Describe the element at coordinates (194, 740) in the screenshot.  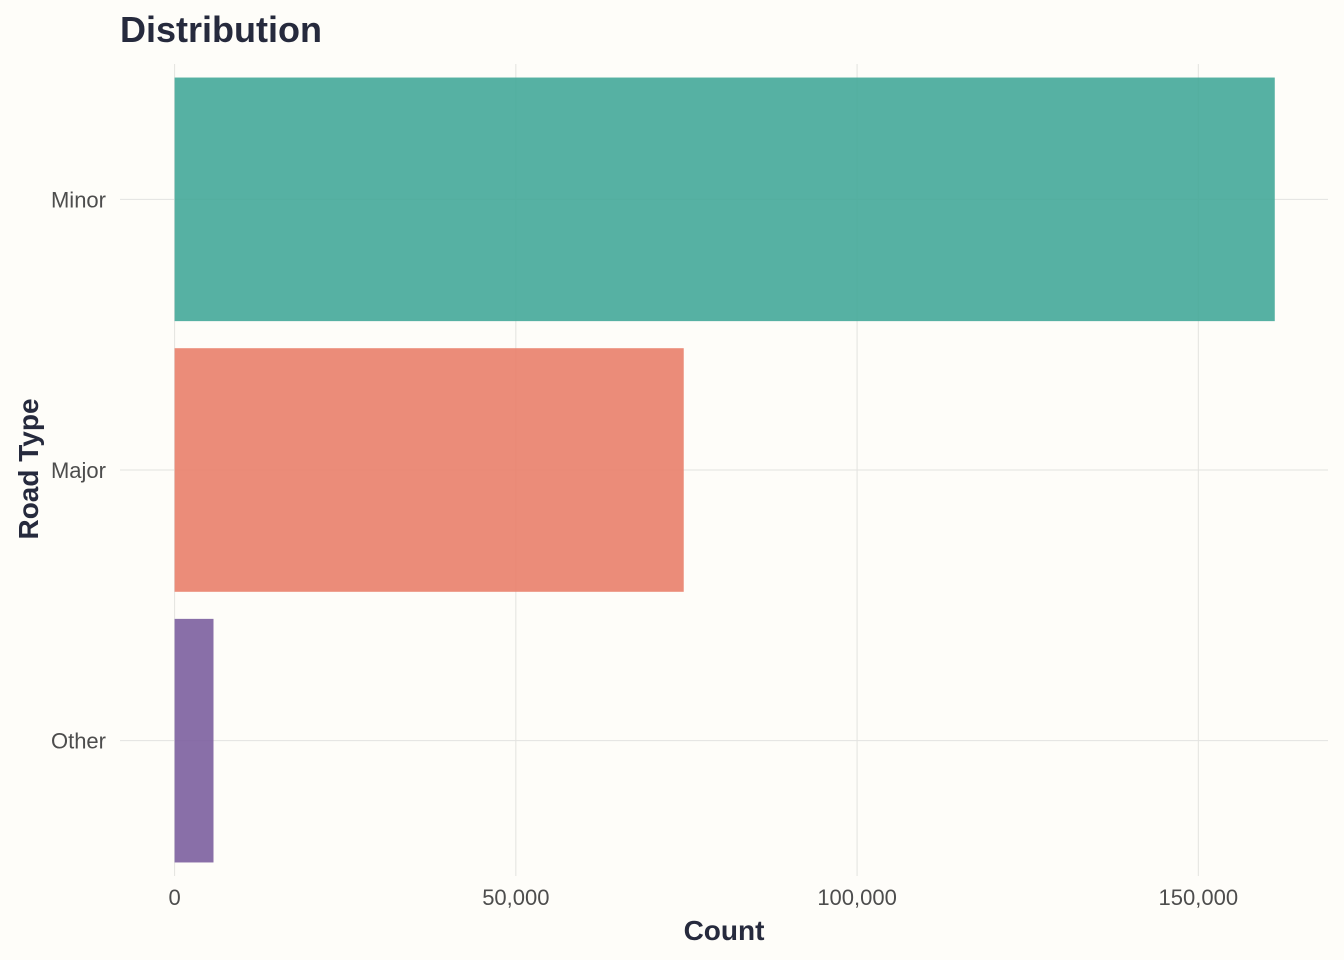
I see `bar-other` at that location.